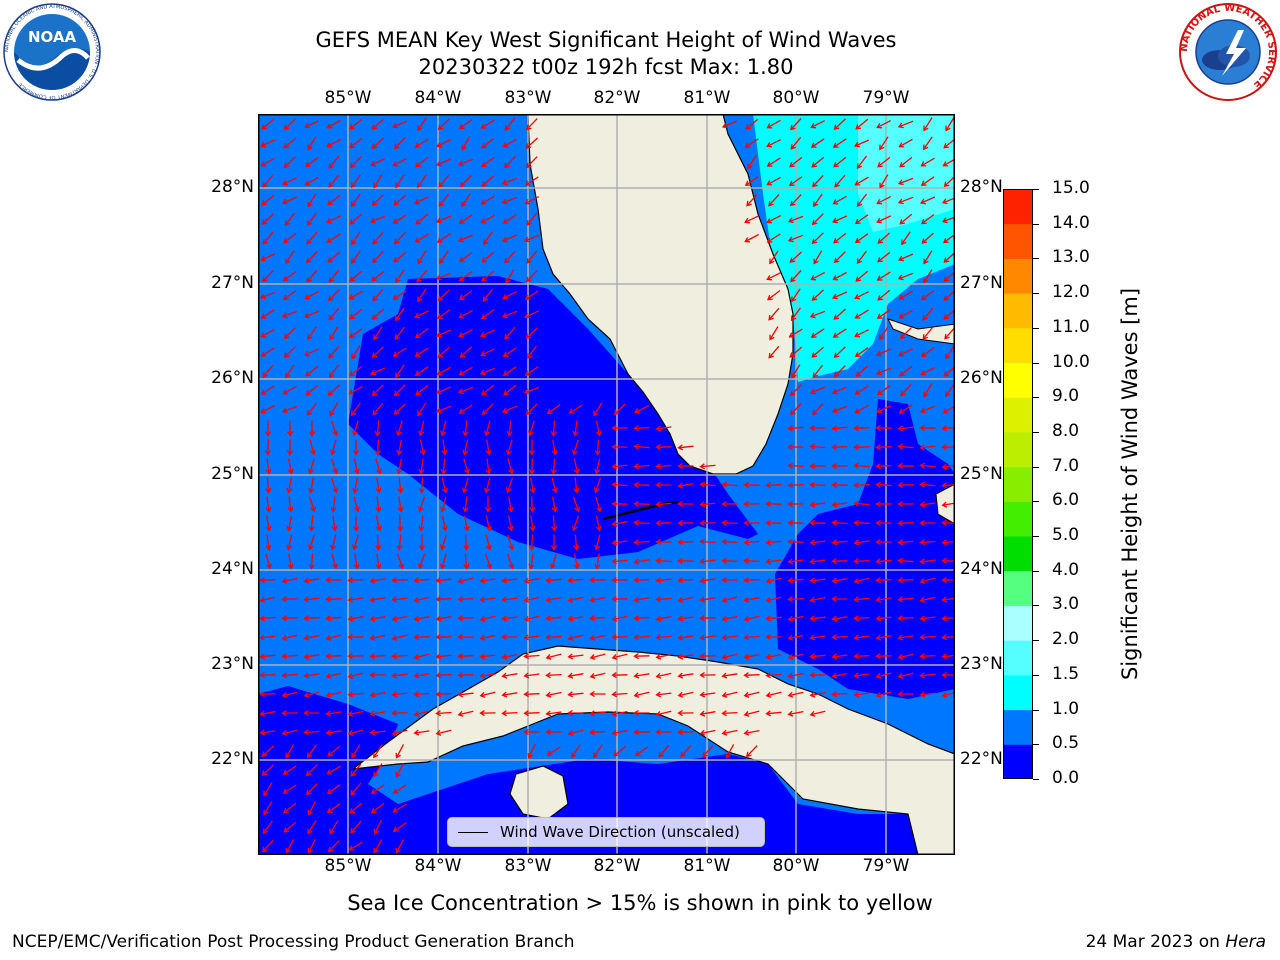 This screenshot has height=960, width=1280. I want to click on lat-tick-right: 25°N, so click(981, 474).